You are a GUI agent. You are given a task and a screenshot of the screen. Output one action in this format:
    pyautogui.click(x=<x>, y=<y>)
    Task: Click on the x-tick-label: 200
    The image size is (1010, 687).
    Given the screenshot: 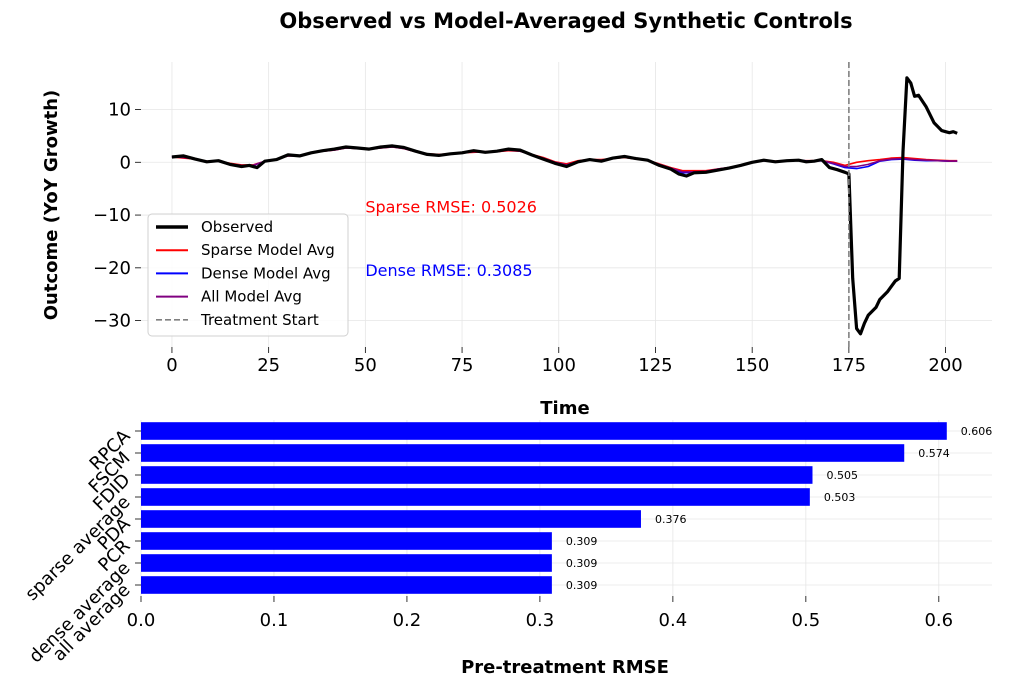 What is the action you would take?
    pyautogui.click(x=945, y=365)
    